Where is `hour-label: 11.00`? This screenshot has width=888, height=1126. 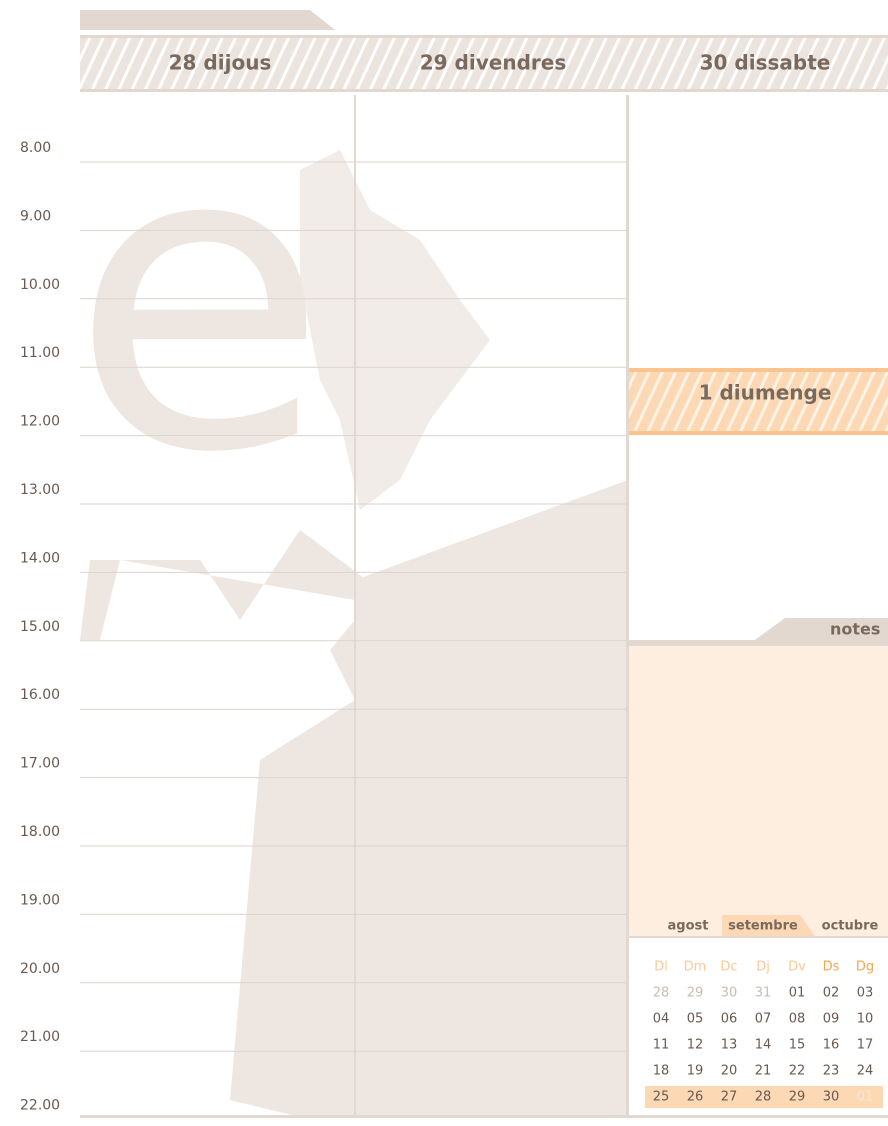
hour-label: 11.00 is located at coordinates (40, 353).